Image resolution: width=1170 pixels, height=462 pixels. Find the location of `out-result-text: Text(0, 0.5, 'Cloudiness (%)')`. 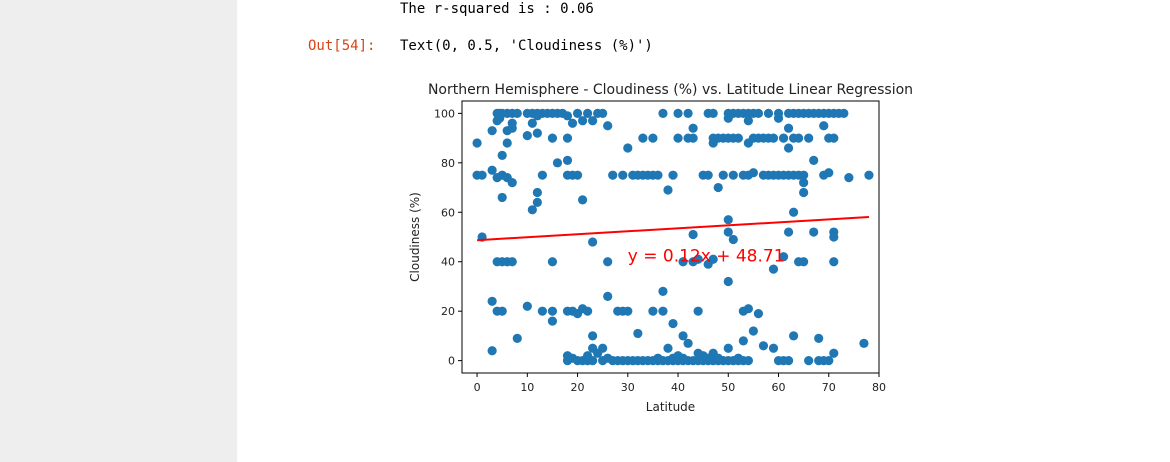

out-result-text: Text(0, 0.5, 'Cloudiness (%)') is located at coordinates (526, 46).